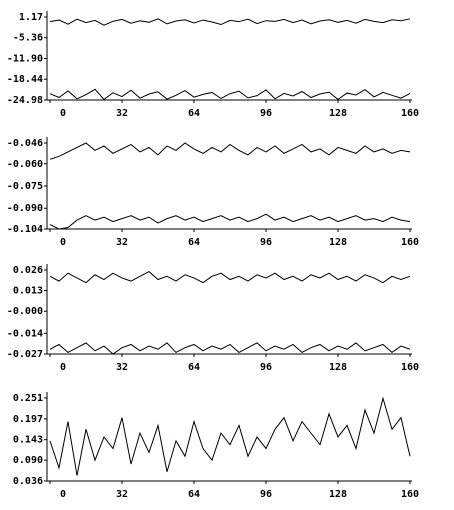  What do you see at coordinates (25, 311) in the screenshot?
I see `y-tick-label: -0.000` at bounding box center [25, 311].